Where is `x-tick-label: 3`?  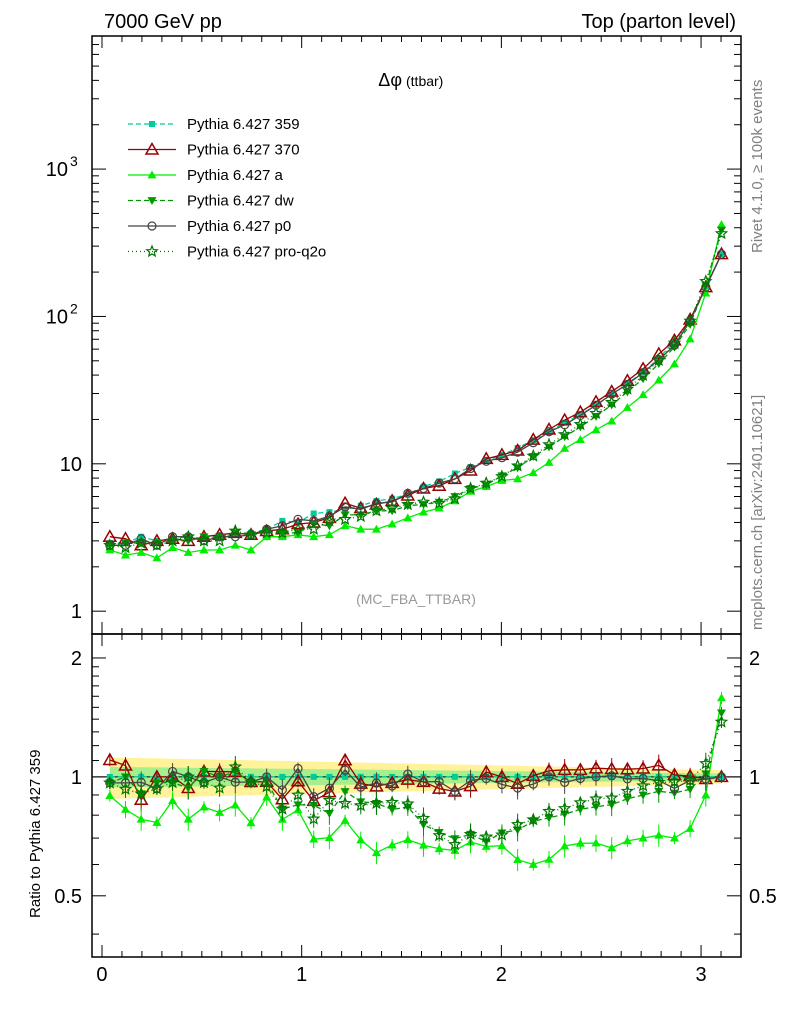
x-tick-label: 3 is located at coordinates (700, 975).